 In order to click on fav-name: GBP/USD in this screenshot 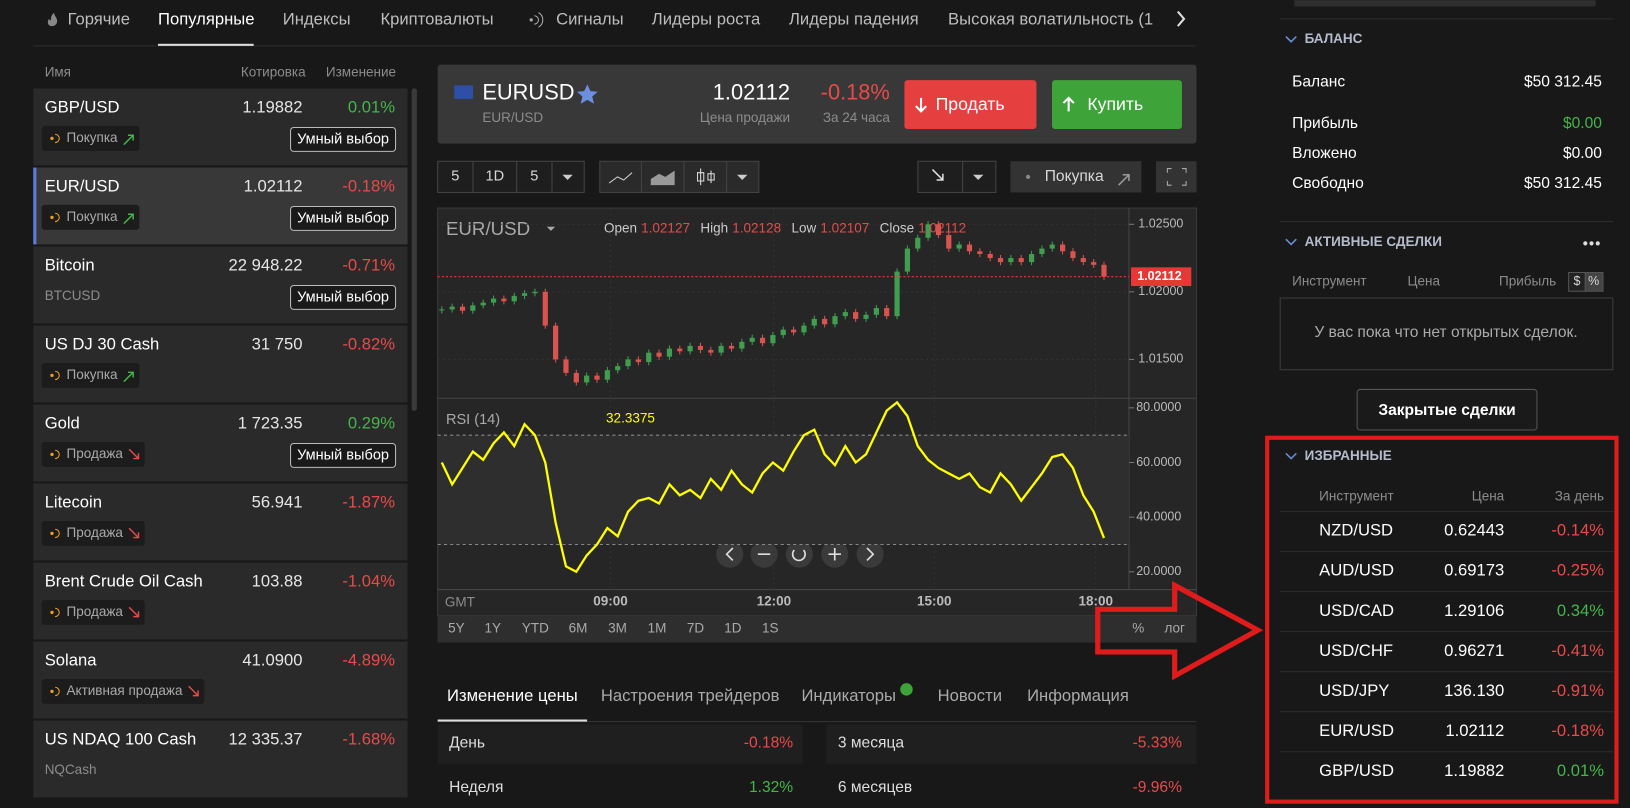, I will do `click(1356, 770)`.